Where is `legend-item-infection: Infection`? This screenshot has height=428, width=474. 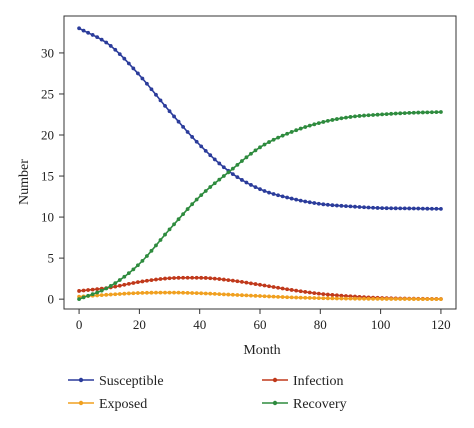
legend-item-infection: Infection is located at coordinates (303, 381).